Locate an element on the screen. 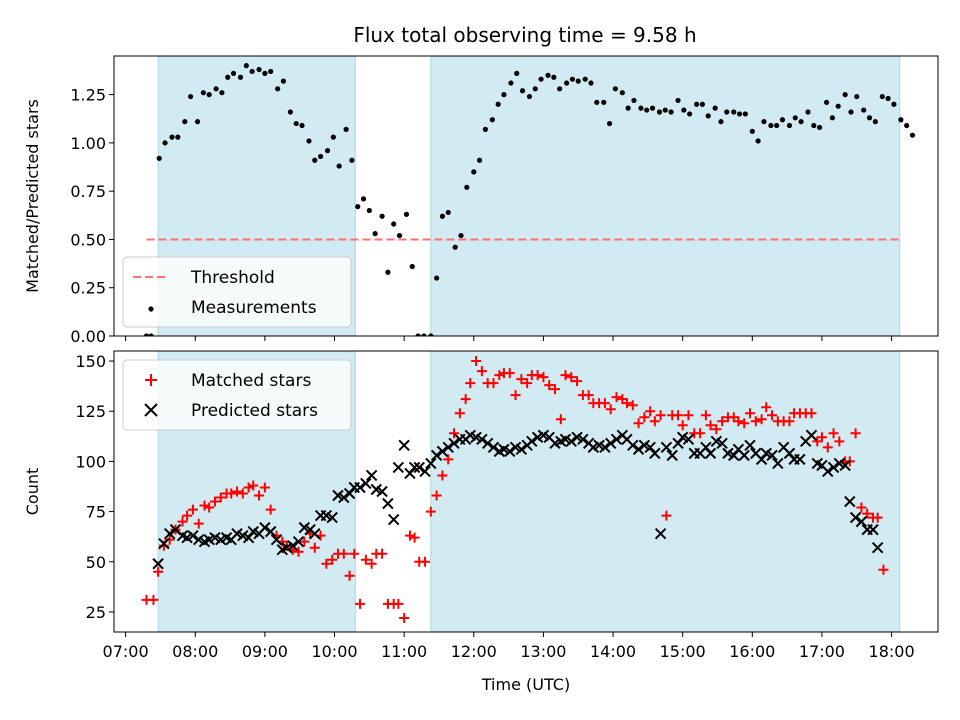 This screenshot has height=720, width=960. y-tick-label: 0.75 is located at coordinates (88, 191).